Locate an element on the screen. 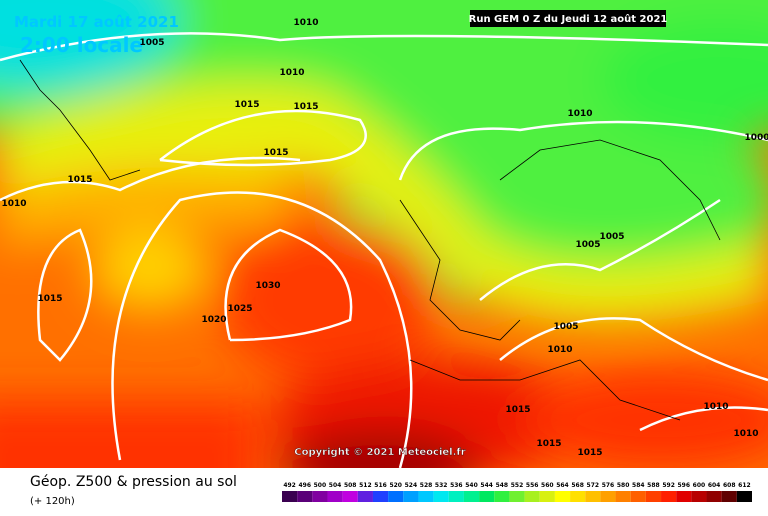  isobar-label: 1020 is located at coordinates (213, 320).